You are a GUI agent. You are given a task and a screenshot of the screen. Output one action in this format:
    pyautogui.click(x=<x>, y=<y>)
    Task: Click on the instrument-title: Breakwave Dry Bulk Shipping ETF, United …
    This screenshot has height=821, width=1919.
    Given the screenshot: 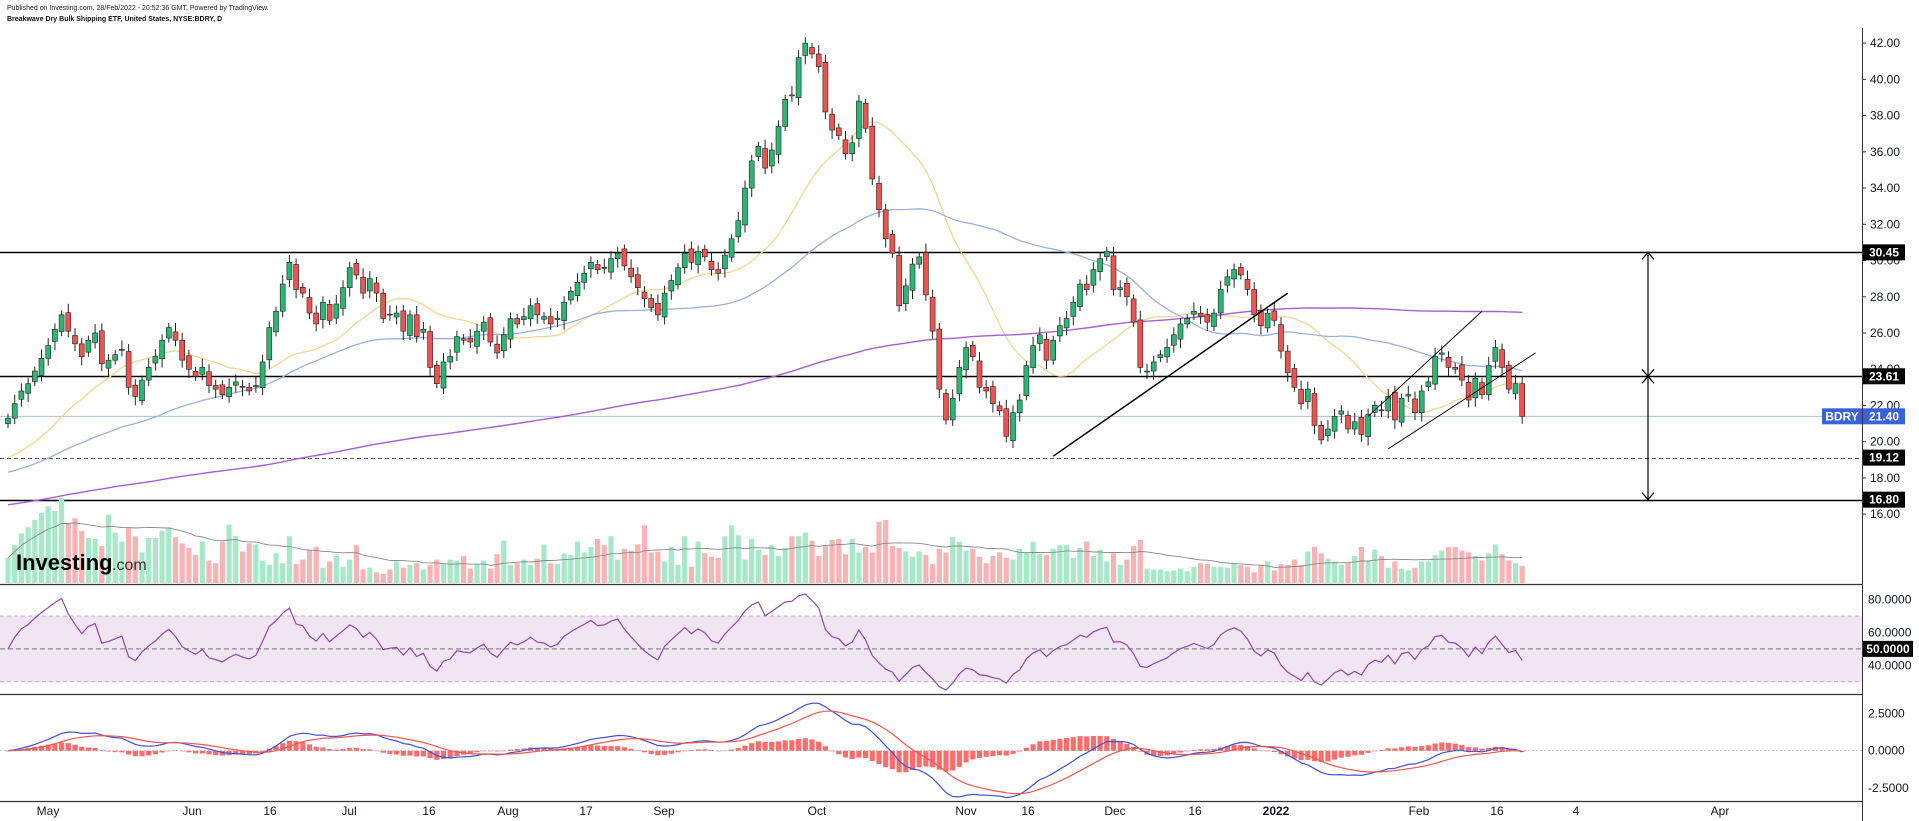 What is the action you would take?
    pyautogui.click(x=115, y=19)
    